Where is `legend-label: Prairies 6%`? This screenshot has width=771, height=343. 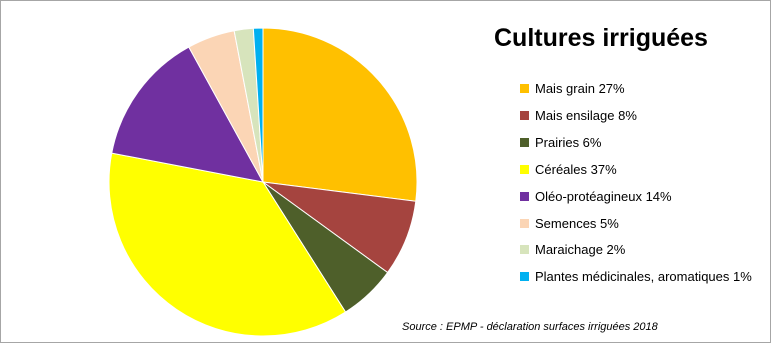
legend-label: Prairies 6% is located at coordinates (568, 142).